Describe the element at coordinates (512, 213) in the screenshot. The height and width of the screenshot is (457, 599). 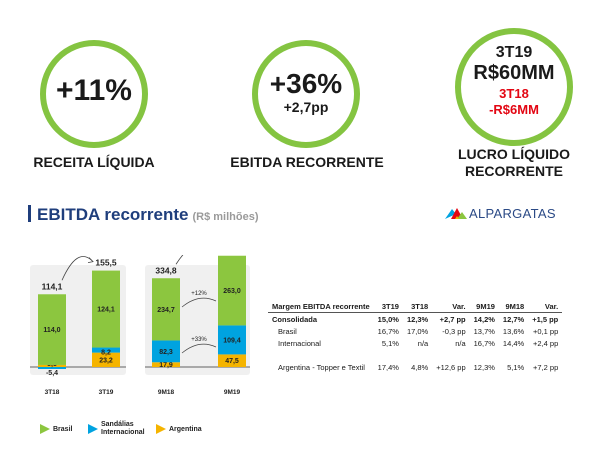
I see `logo-text: ALPARGATAS` at that location.